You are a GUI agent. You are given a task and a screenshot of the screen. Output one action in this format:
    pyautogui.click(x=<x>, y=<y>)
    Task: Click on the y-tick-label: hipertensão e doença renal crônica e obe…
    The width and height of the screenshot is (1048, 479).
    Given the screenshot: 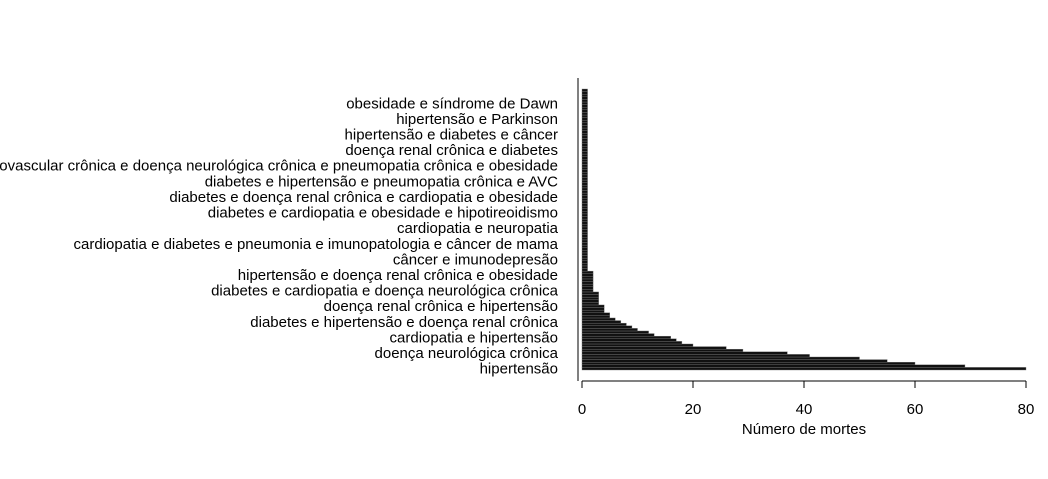 What is the action you would take?
    pyautogui.click(x=398, y=275)
    